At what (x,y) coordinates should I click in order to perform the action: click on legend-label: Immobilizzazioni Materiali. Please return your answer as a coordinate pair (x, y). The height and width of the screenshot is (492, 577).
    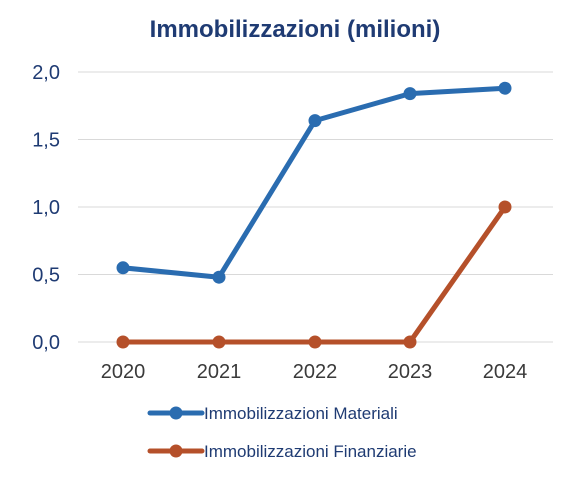
    Looking at the image, I should click on (301, 413).